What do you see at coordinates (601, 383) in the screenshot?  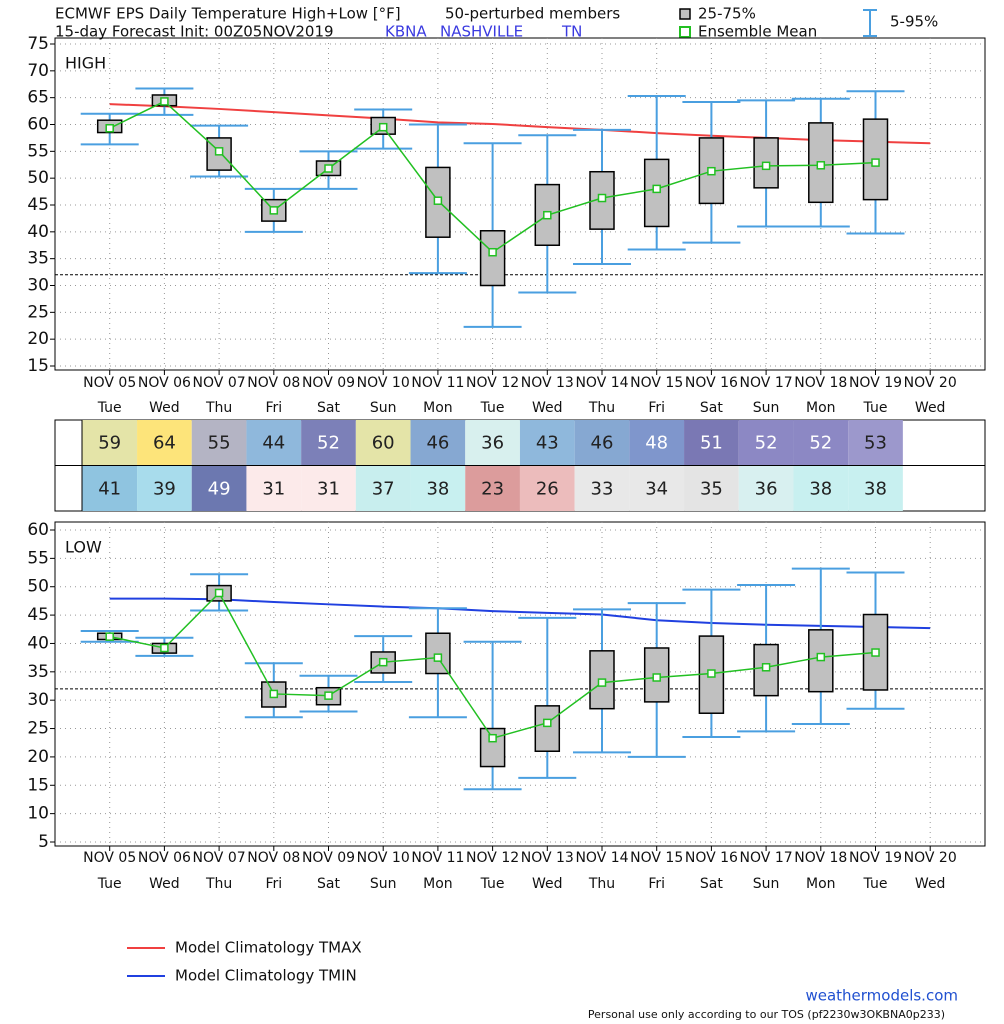 I see `x-tick-label: NOV 14` at bounding box center [601, 383].